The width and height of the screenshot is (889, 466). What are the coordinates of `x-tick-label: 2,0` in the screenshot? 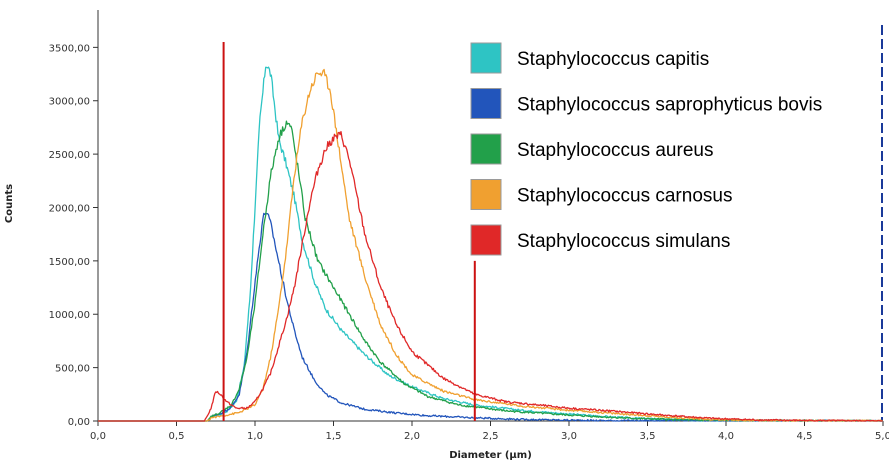 It's located at (412, 436).